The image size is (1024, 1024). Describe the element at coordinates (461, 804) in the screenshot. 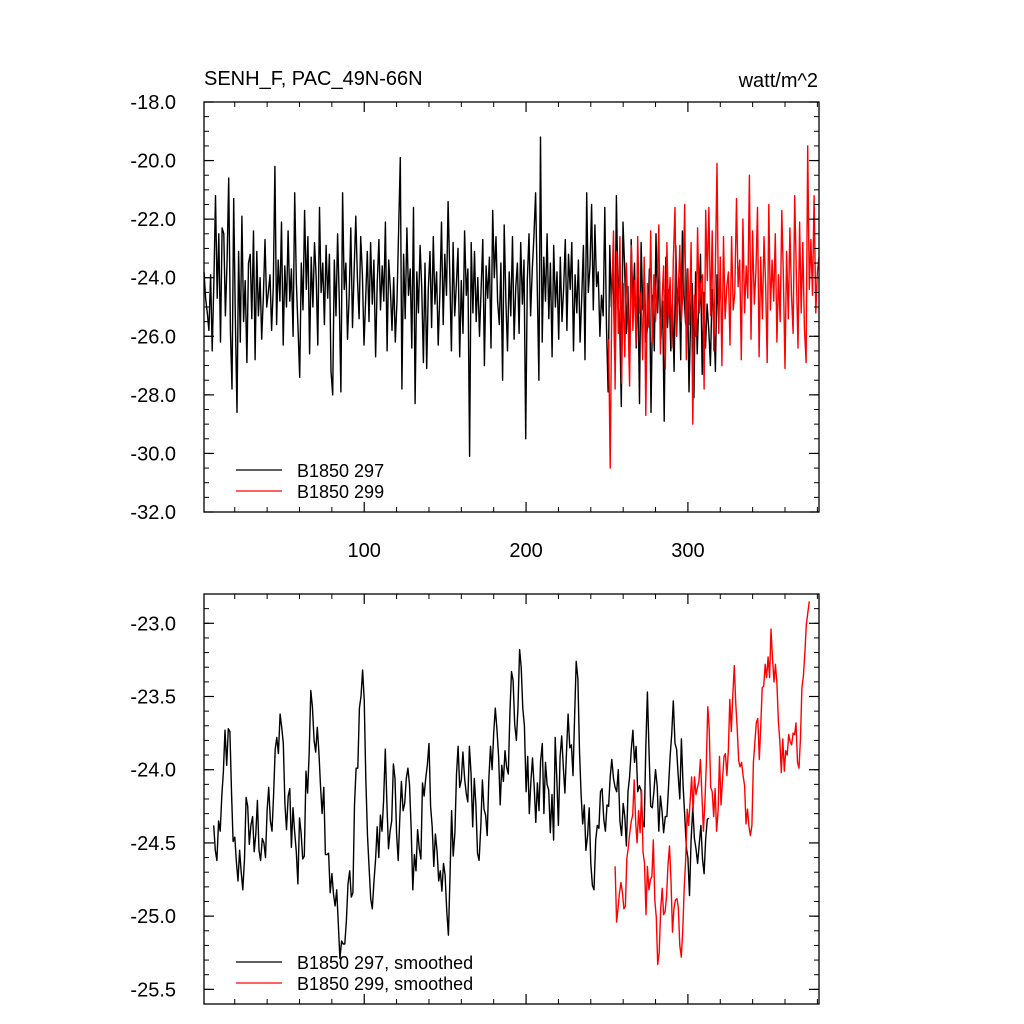

I see `series-line-b1850-297-smoothed` at that location.